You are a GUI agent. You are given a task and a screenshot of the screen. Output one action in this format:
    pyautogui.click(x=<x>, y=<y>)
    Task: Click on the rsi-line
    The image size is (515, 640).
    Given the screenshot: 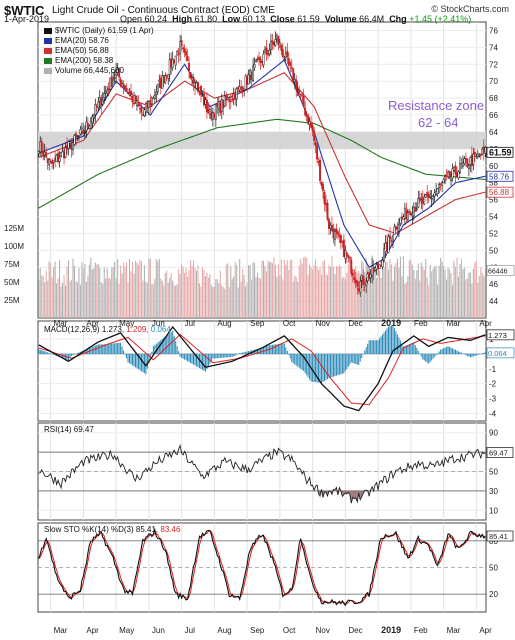 What is the action you would take?
    pyautogui.click(x=262, y=473)
    